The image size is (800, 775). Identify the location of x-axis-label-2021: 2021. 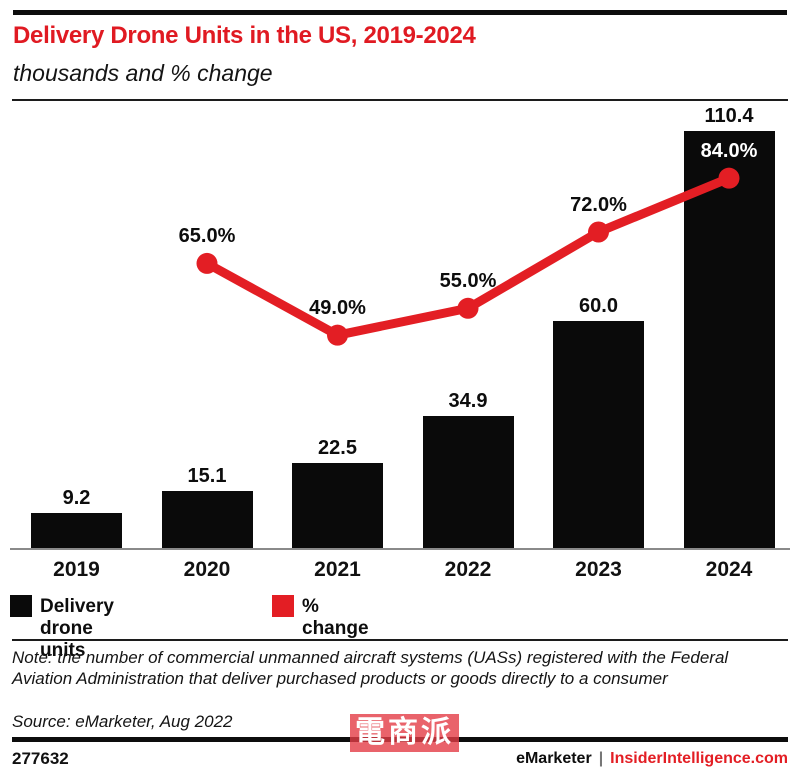
(337, 569).